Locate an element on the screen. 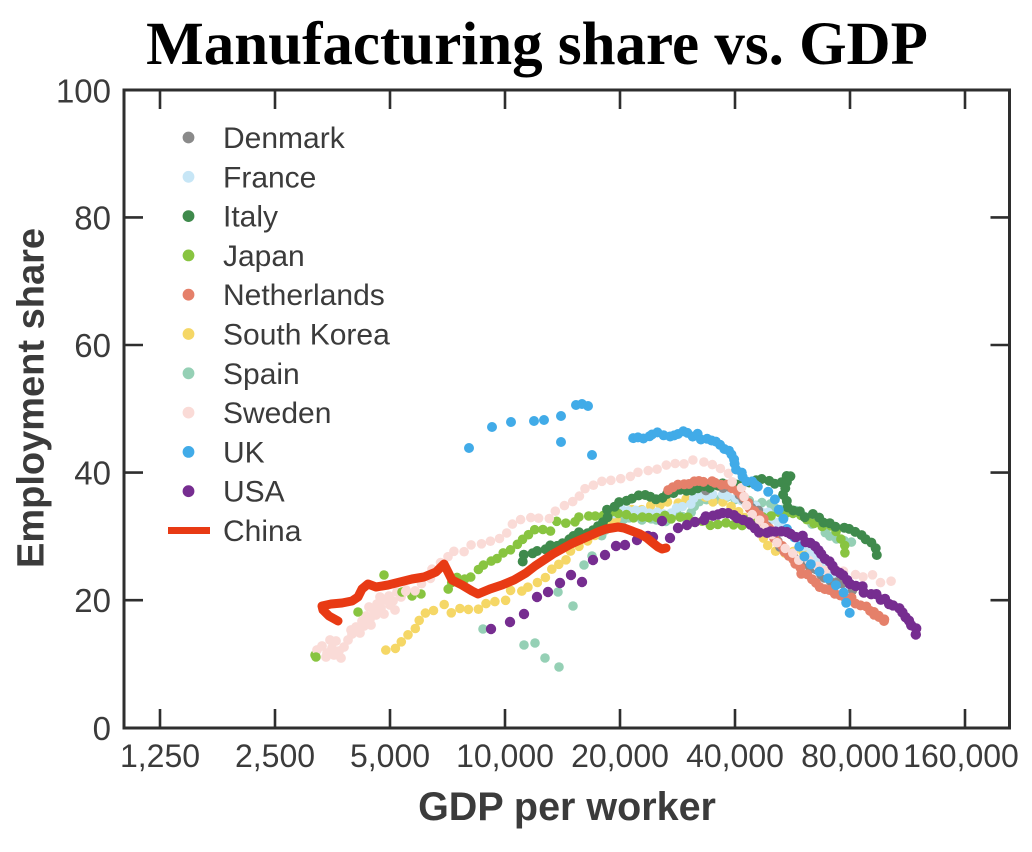 This screenshot has width=1032, height=852. svg-text: 20 is located at coordinates (92, 600).